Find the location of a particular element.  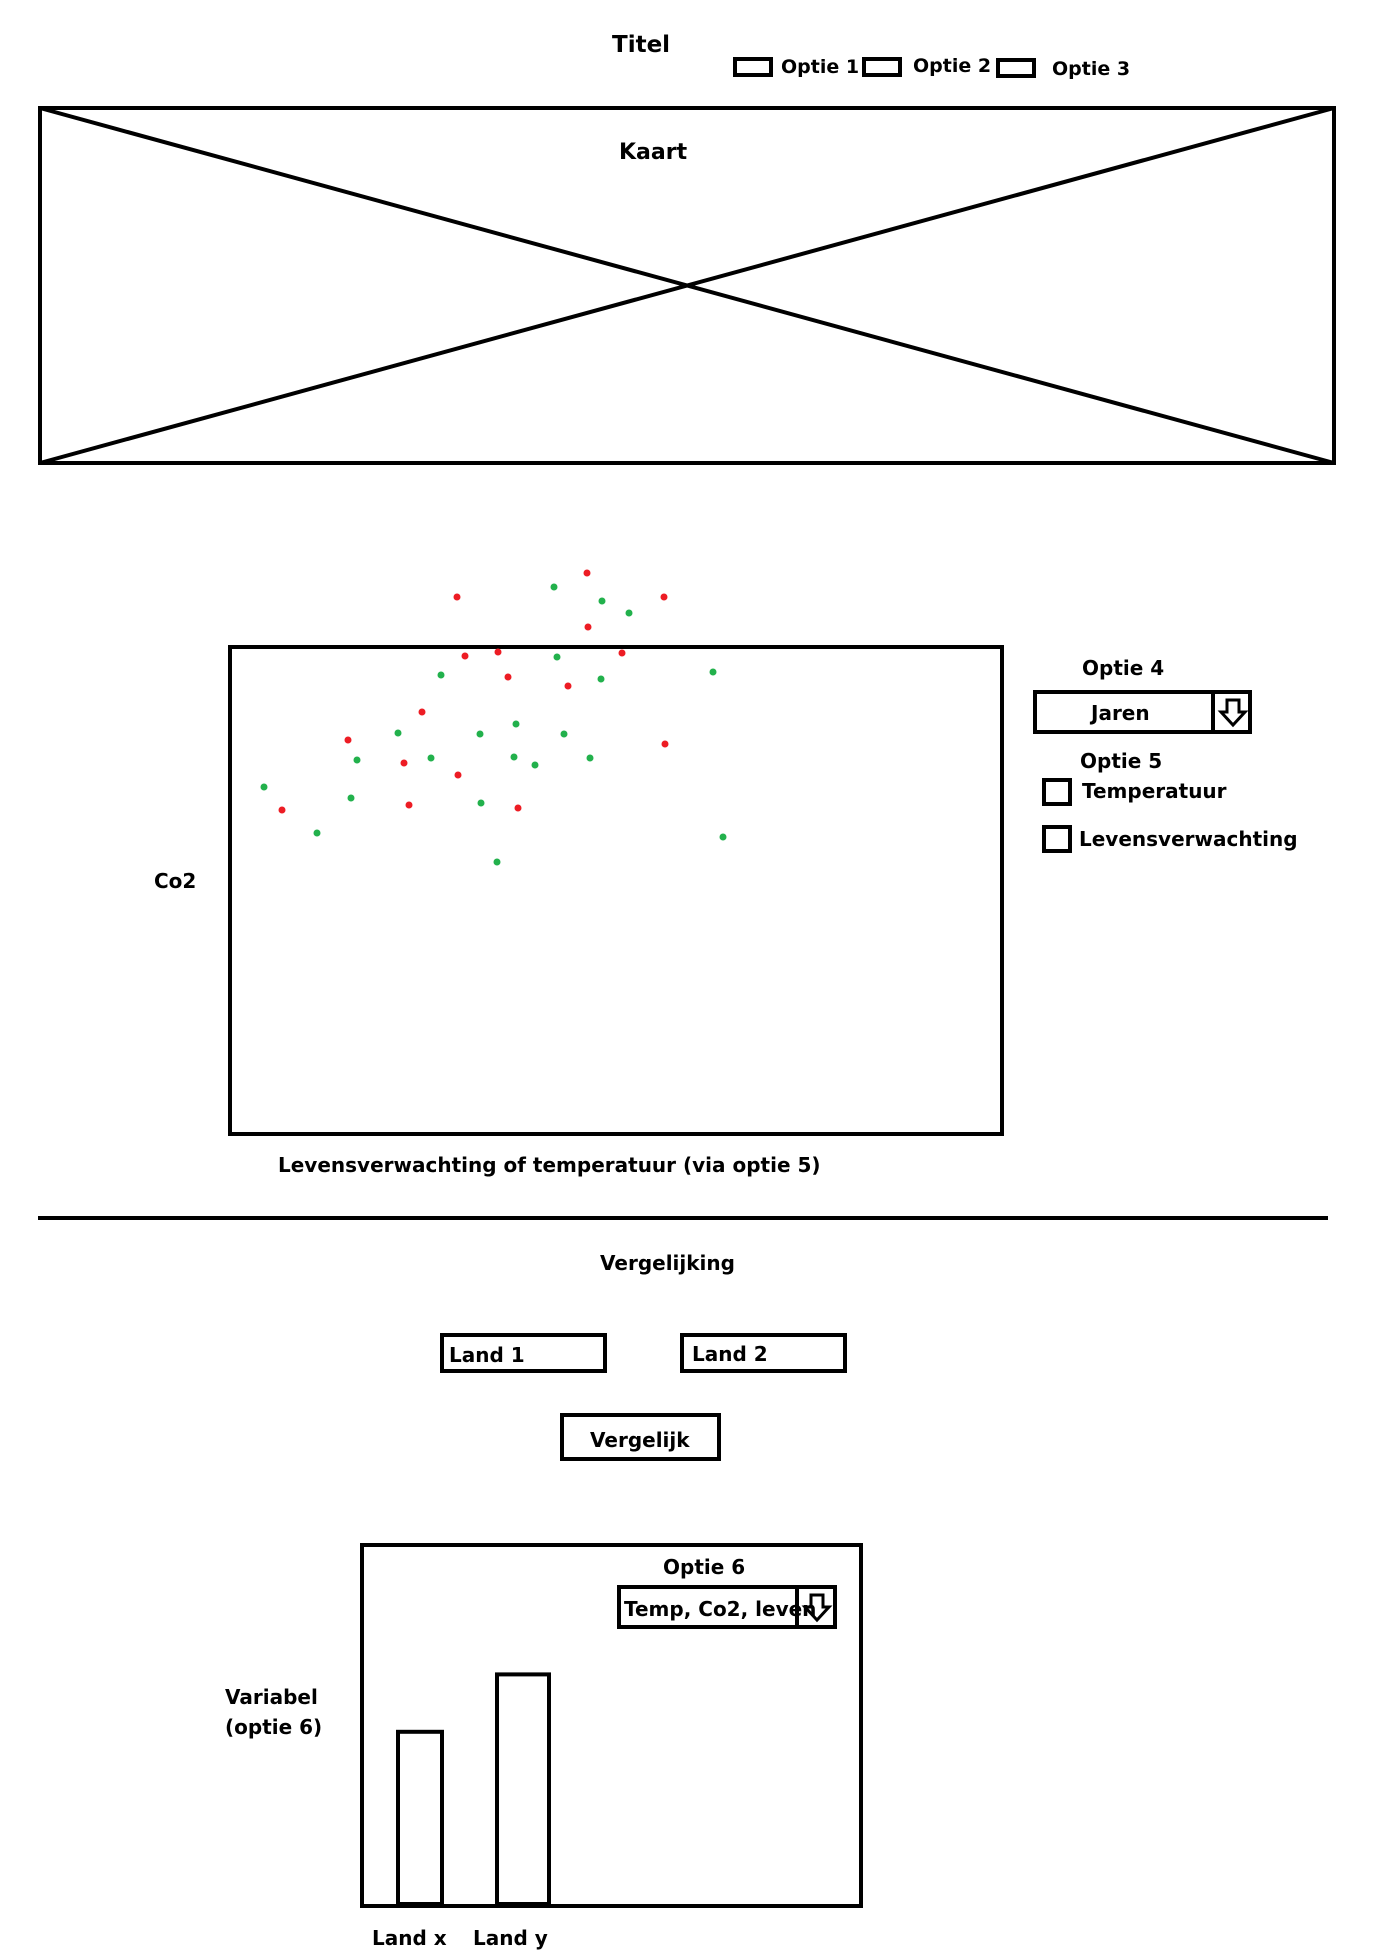

comparison-heading: Vergelijking is located at coordinates (667, 1263).